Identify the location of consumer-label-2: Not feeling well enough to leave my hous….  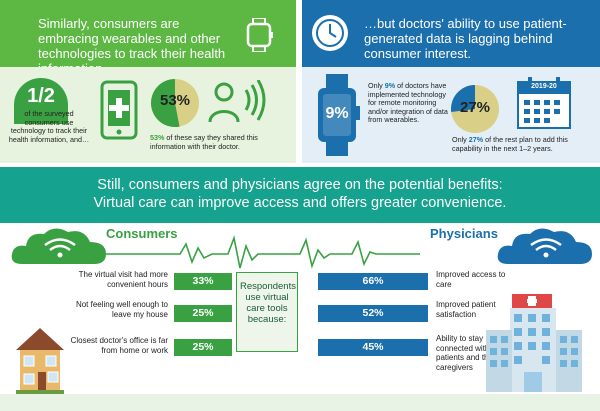
(121, 309).